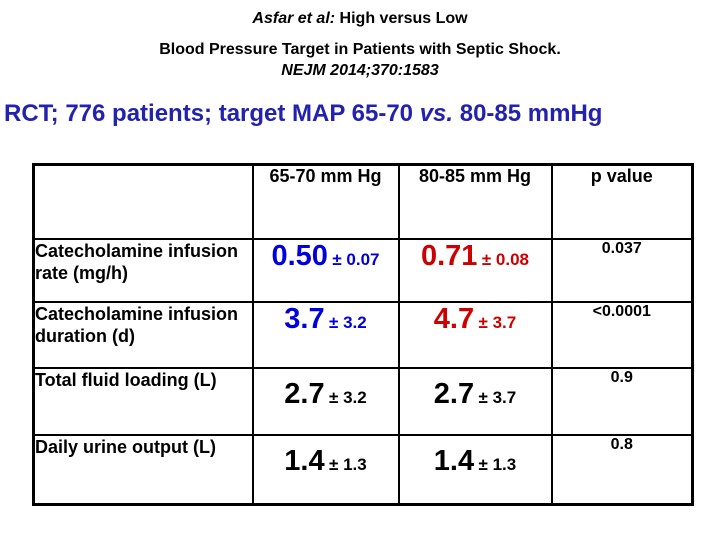 The height and width of the screenshot is (540, 720). Describe the element at coordinates (299, 256) in the screenshot. I see `value-main: 0.50` at that location.